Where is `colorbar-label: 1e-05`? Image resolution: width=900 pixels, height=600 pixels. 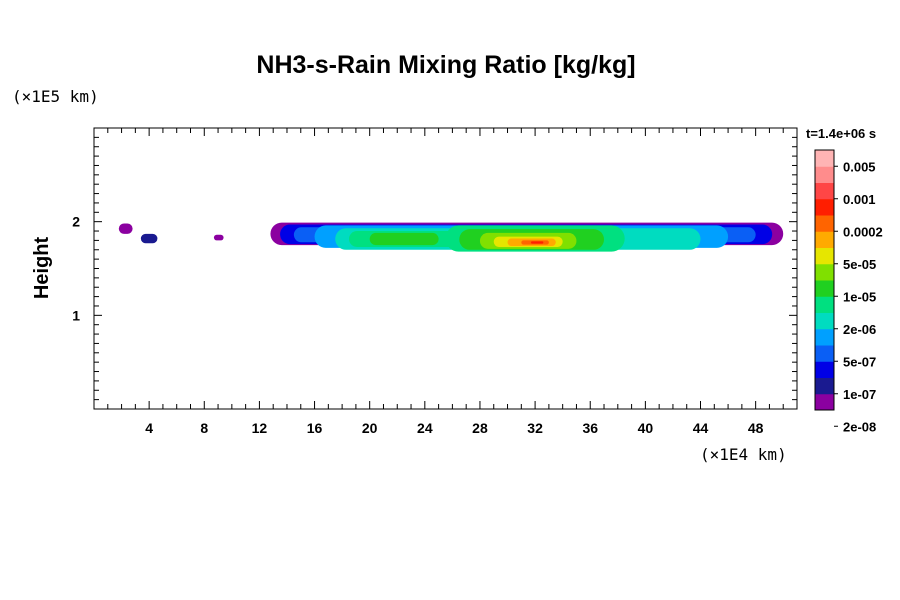
colorbar-label: 1e-05 is located at coordinates (859, 296).